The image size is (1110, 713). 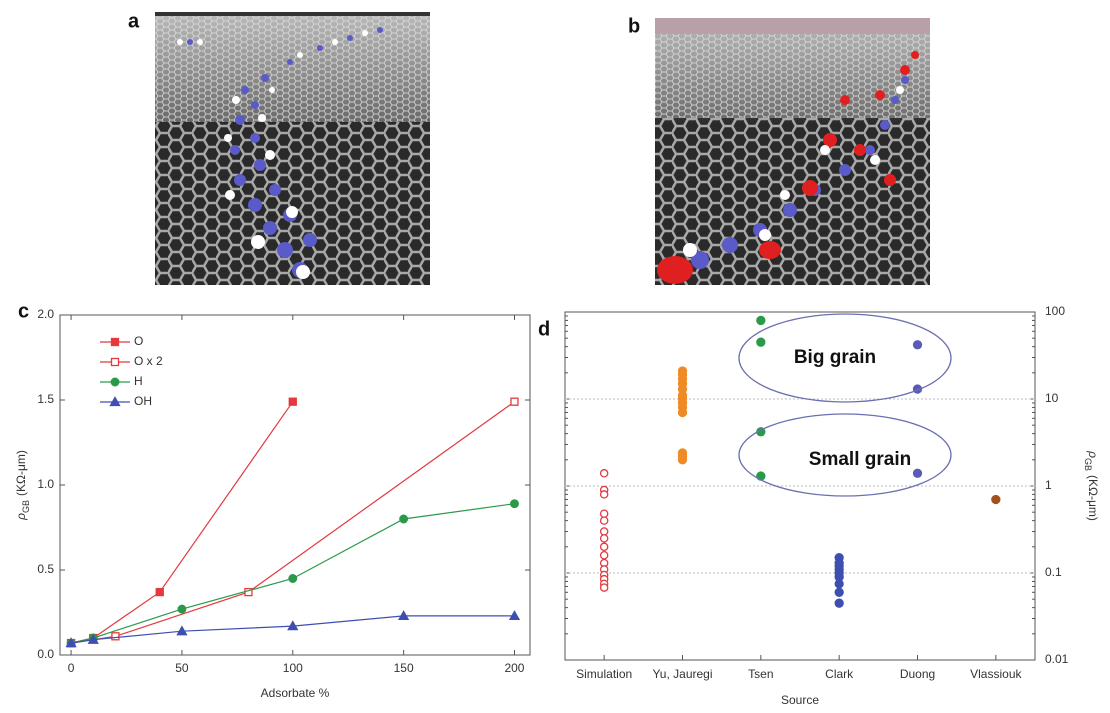 I want to click on y-tick-label: 10, so click(x=1052, y=398).